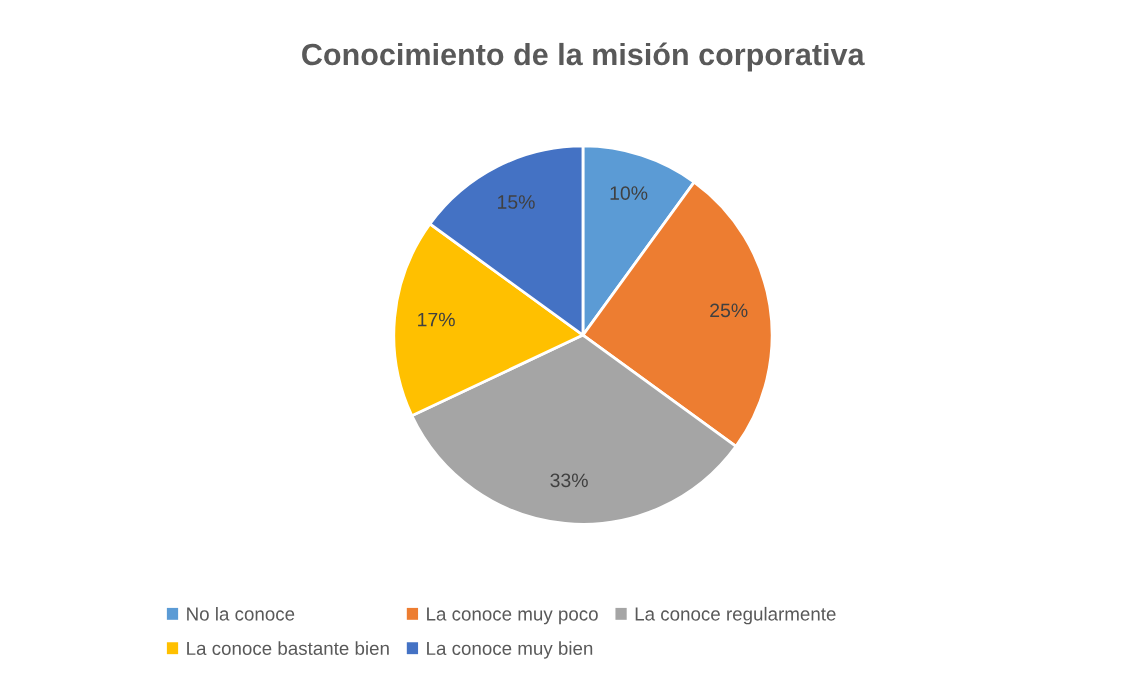 Image resolution: width=1147 pixels, height=677 pixels. I want to click on data-label: 25%, so click(729, 310).